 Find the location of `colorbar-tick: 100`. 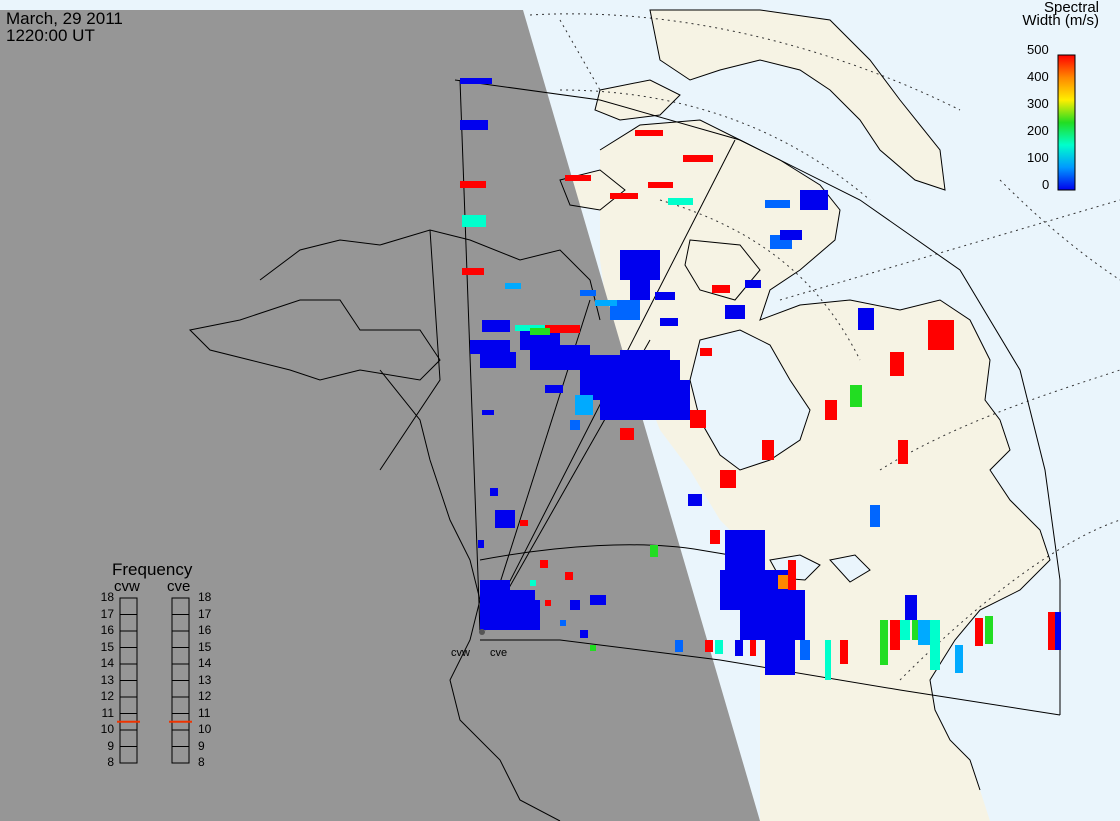

colorbar-tick: 100 is located at coordinates (1038, 157).